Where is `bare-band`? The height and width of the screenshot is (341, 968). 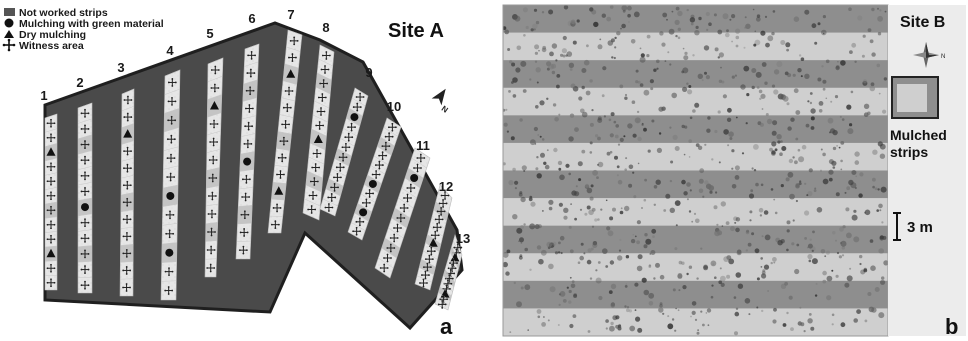
bare-band is located at coordinates (695, 156).